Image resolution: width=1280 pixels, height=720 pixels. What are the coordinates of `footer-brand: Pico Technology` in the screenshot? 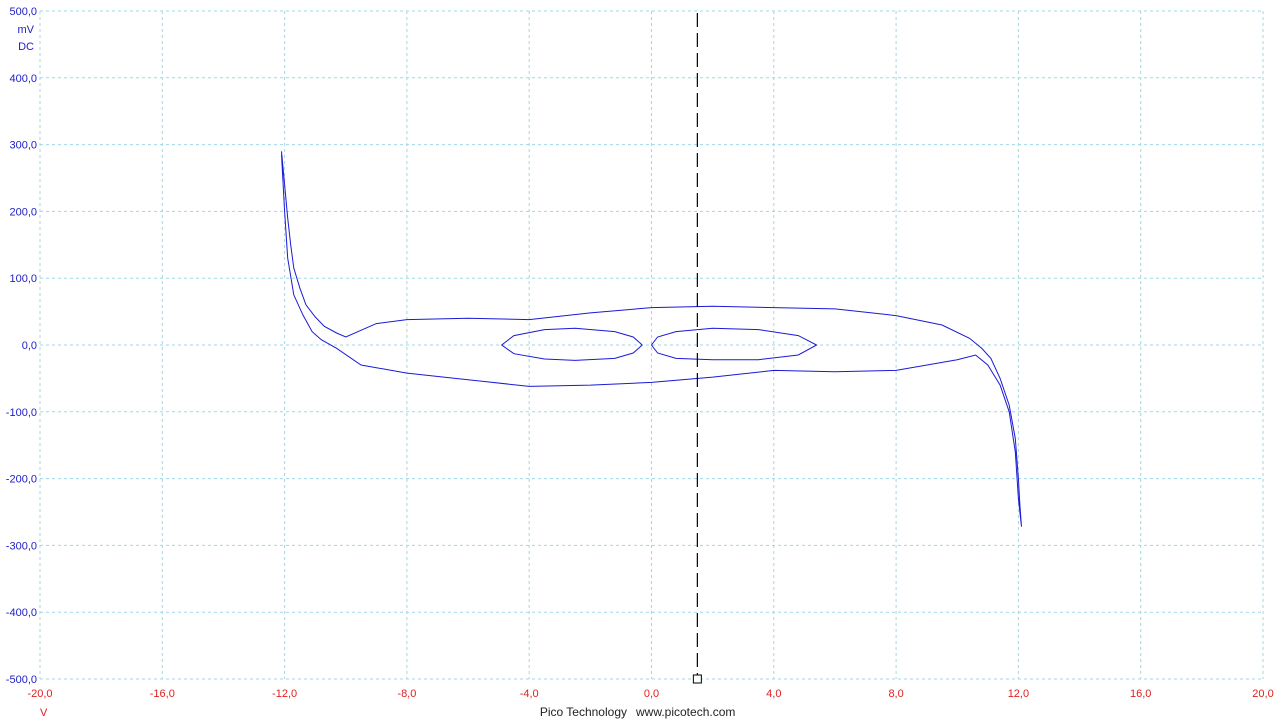 It's located at (583, 712).